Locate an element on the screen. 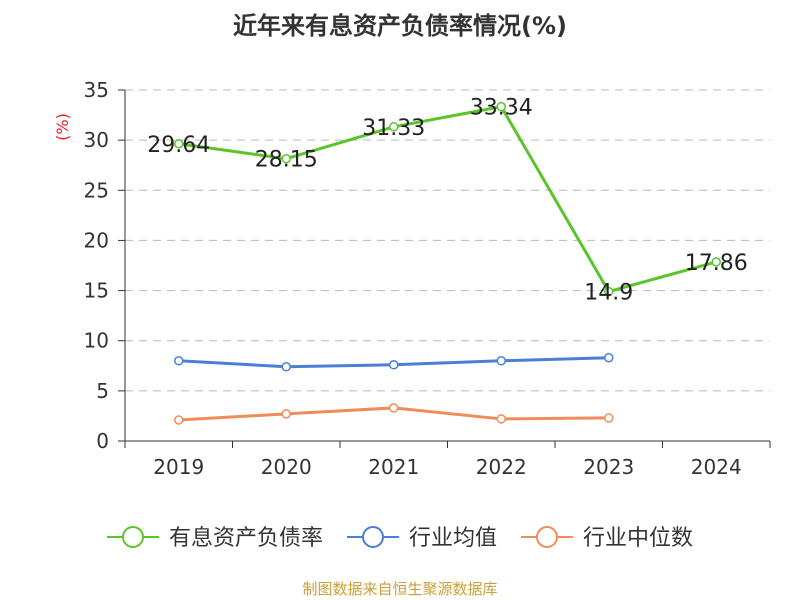  data-label: 28.15 is located at coordinates (286, 160).